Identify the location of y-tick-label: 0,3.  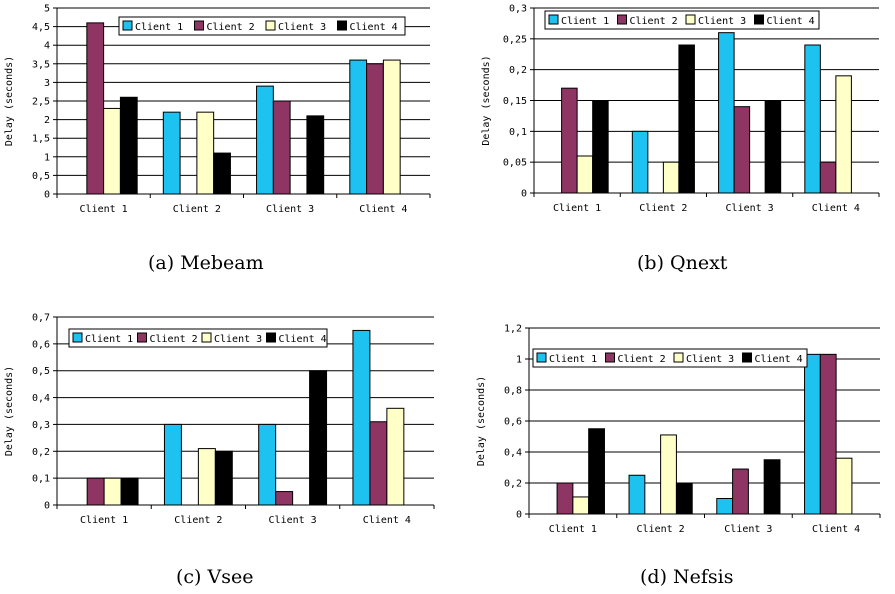
(41, 425).